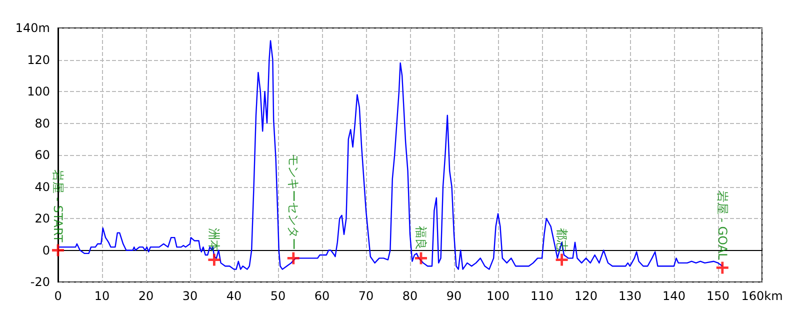 The width and height of the screenshot is (800, 320). I want to click on annotation: モンキーセンター, so click(293, 202).